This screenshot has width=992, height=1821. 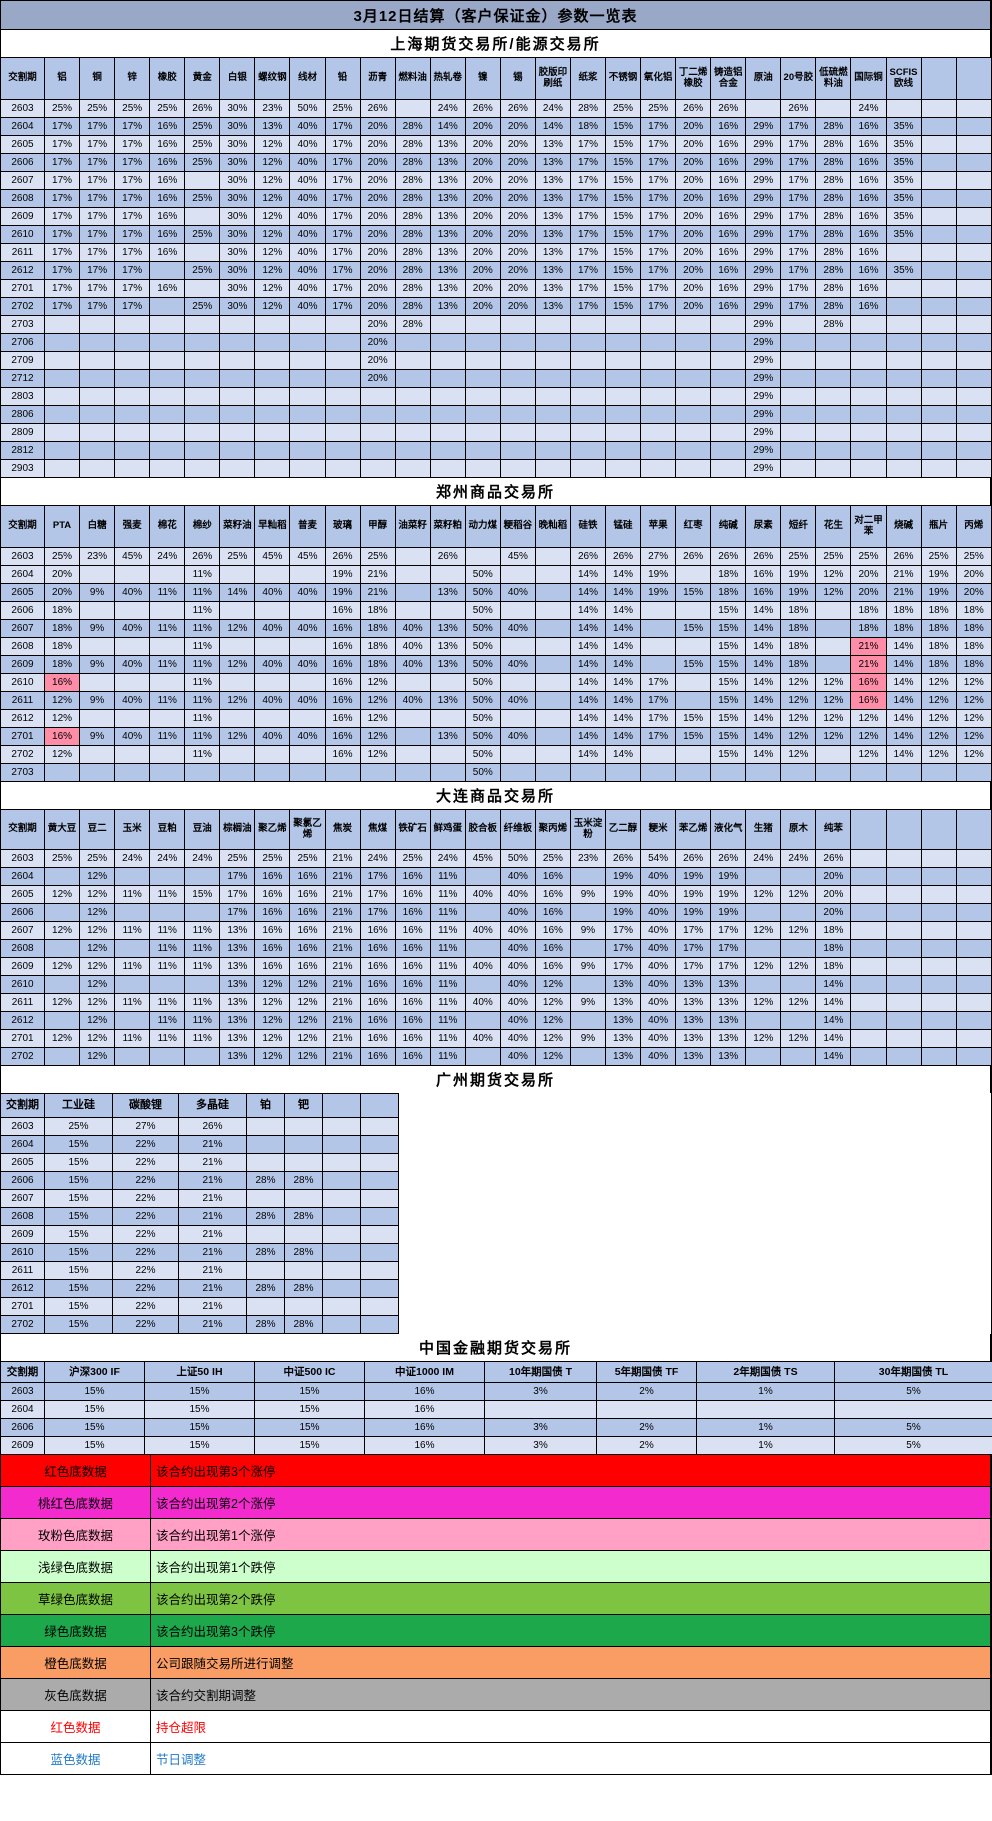 I want to click on cell: 50%, so click(x=482, y=736).